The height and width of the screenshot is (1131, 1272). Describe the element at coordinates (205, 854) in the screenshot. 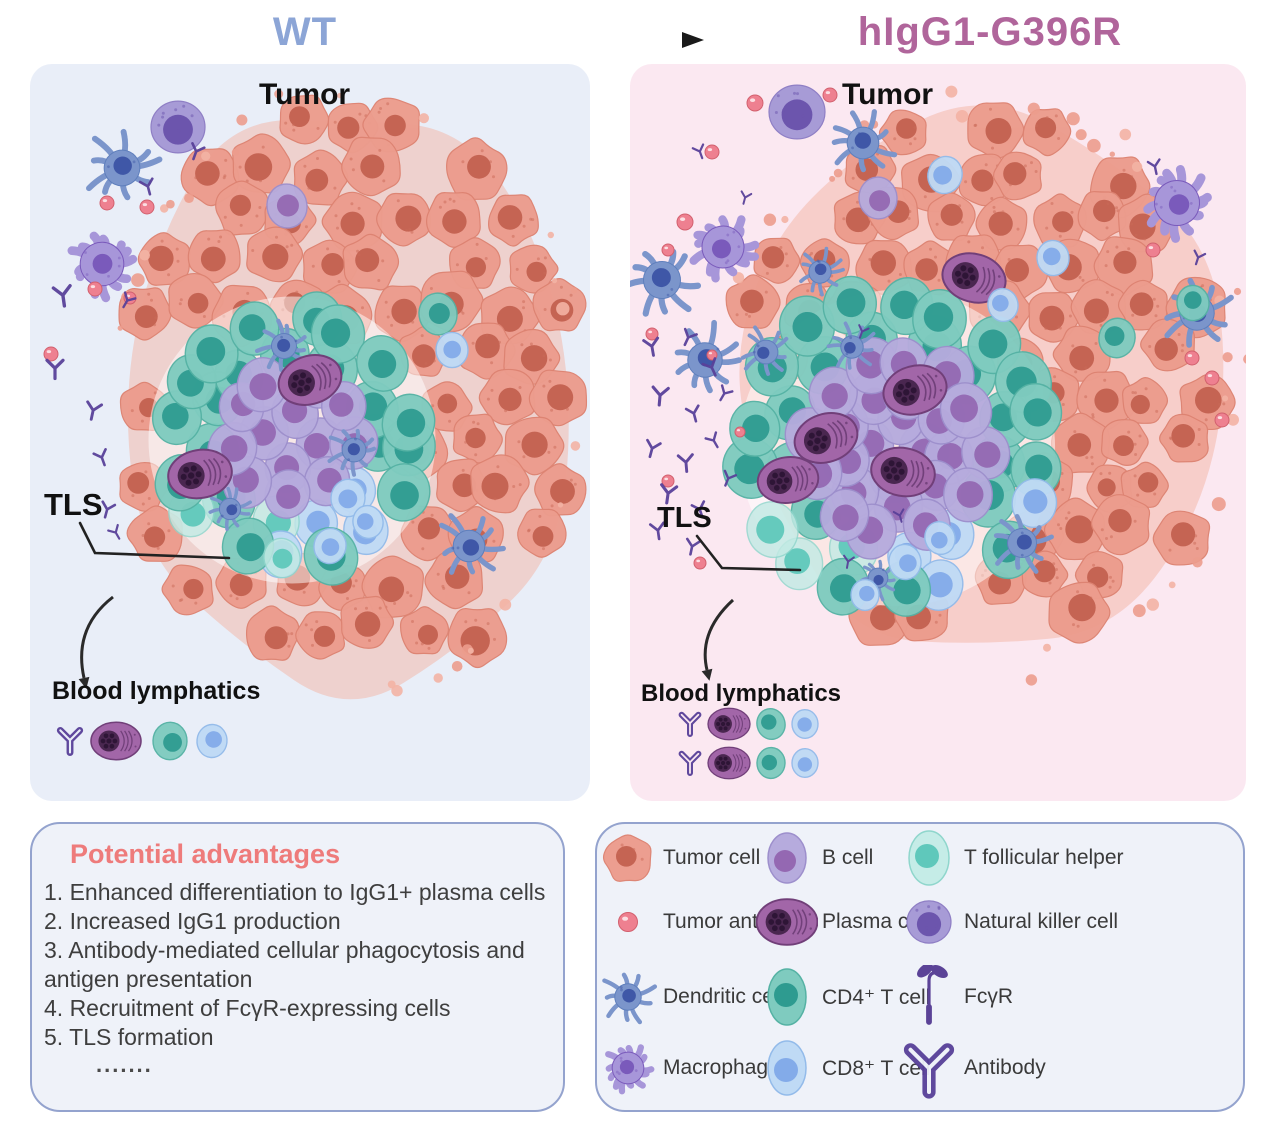

I see `advantages-title: Potential advantages` at that location.